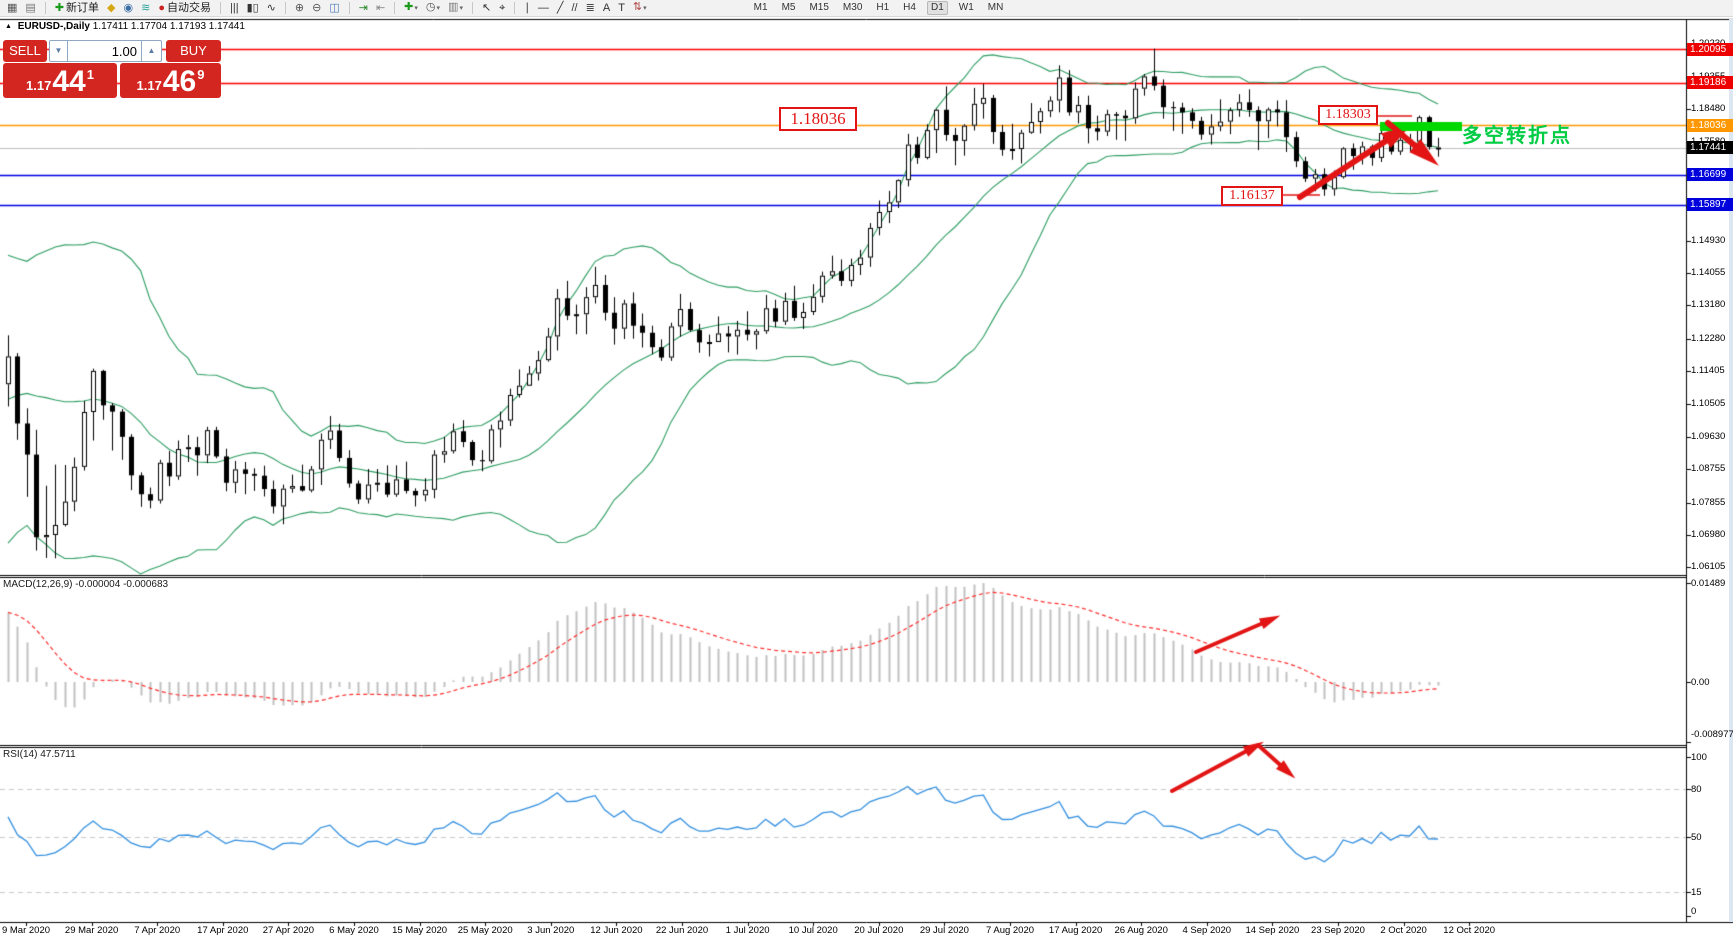 The height and width of the screenshot is (943, 1733). I want to click on profiles-icon: ▤, so click(30, 7).